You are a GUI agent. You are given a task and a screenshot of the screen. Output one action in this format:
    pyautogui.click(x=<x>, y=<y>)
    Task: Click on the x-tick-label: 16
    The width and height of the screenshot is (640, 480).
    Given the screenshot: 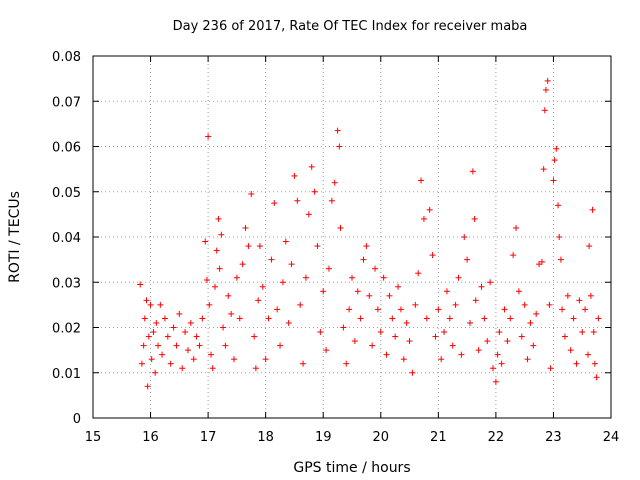 What is the action you would take?
    pyautogui.click(x=150, y=437)
    